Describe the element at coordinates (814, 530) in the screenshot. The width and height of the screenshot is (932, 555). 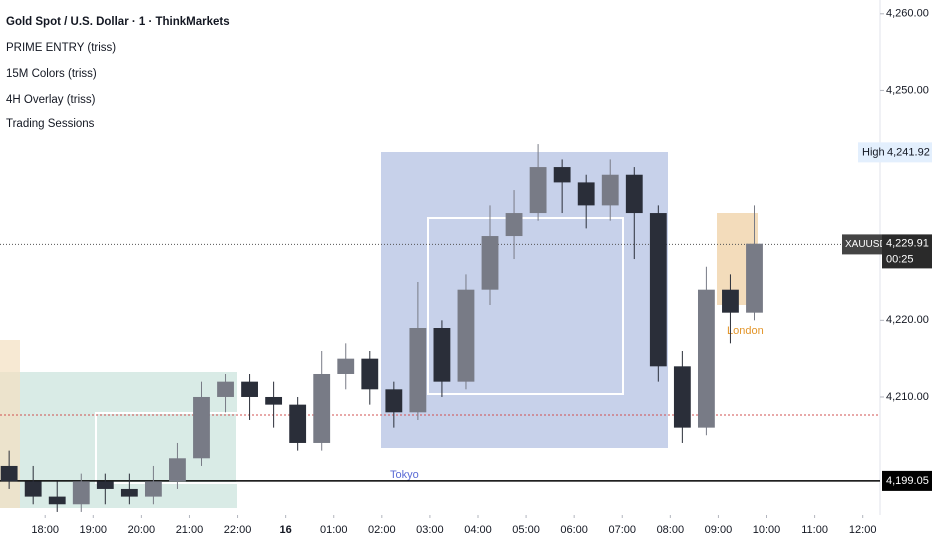
I see `x-tick-label: 11:00` at that location.